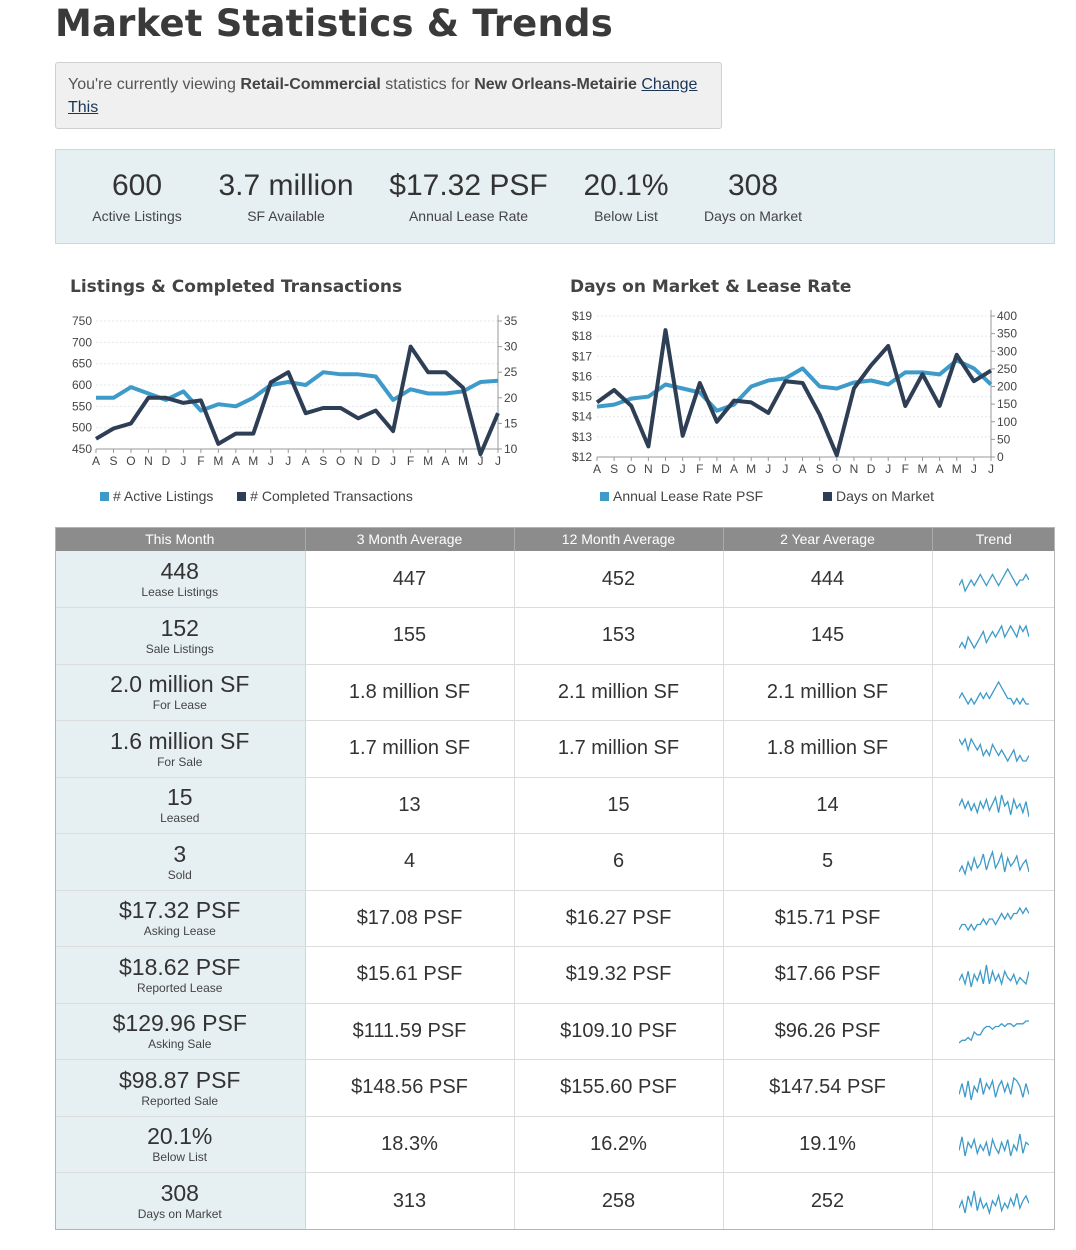 This screenshot has width=1076, height=1250. I want to click on table-row: 20.1% Below List 18.3% 16.2% 19.1%, so click(555, 1144).